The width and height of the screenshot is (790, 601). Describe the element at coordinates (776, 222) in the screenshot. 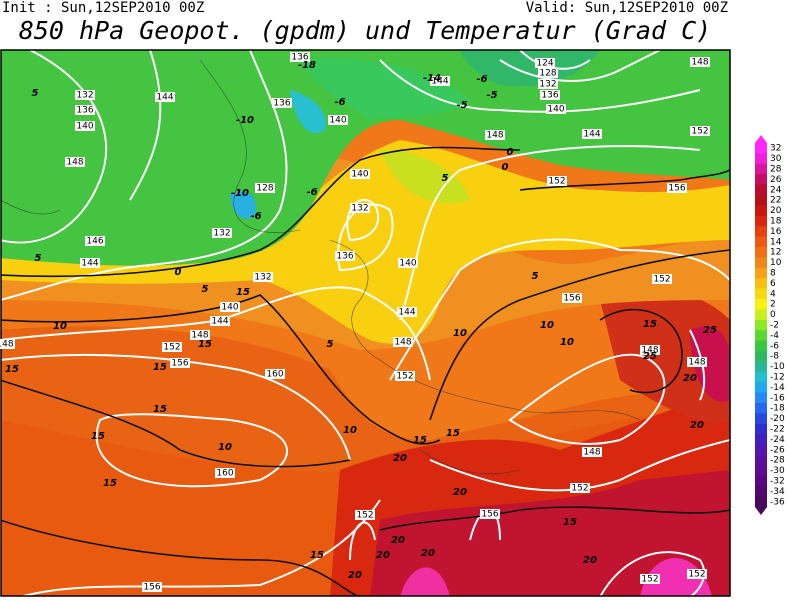

I see `colorbar-label: 18` at that location.